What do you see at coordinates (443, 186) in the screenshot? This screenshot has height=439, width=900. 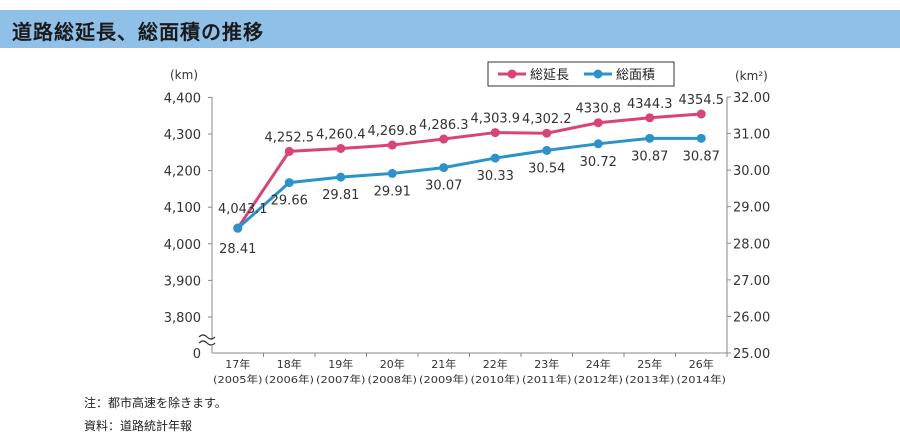 I see `data-label-area: 30.07` at bounding box center [443, 186].